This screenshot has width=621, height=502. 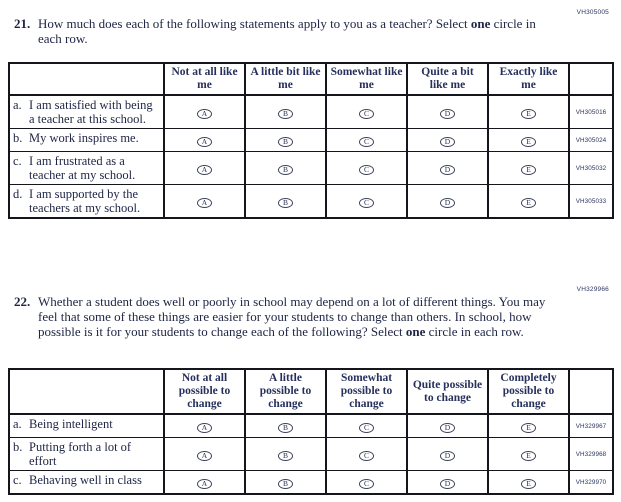 What do you see at coordinates (366, 141) in the screenshot?
I see `q21-row-b-circle-c: C` at bounding box center [366, 141].